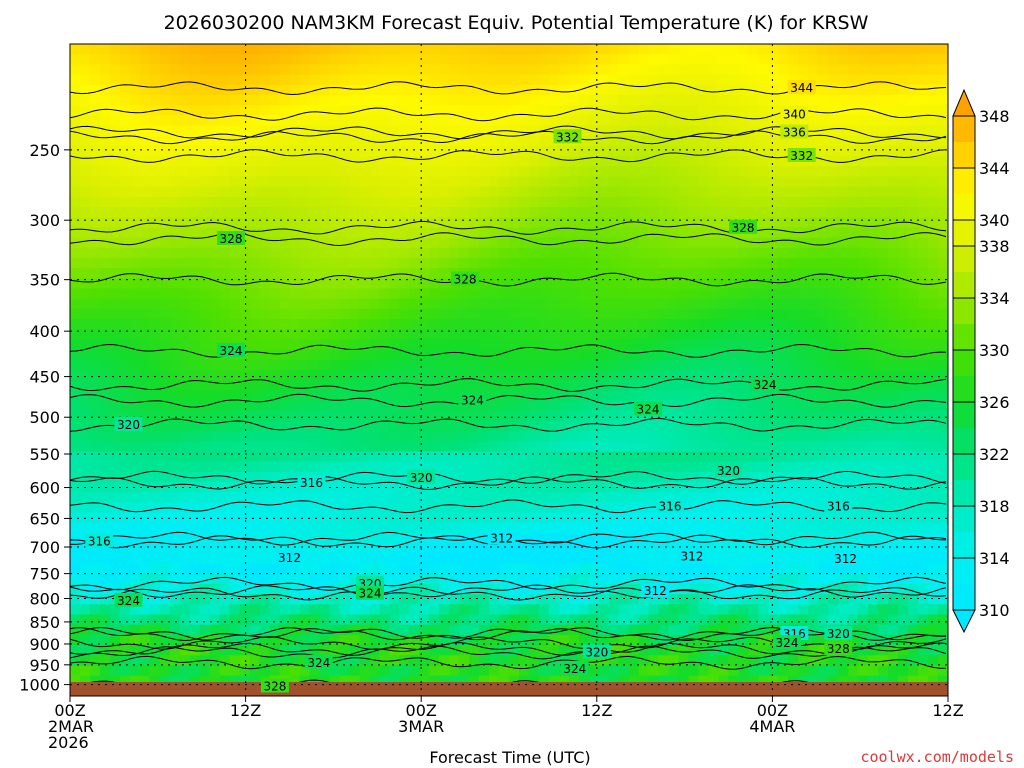 The height and width of the screenshot is (768, 1024). Describe the element at coordinates (44, 574) in the screenshot. I see `y-tick-label: 750` at that location.